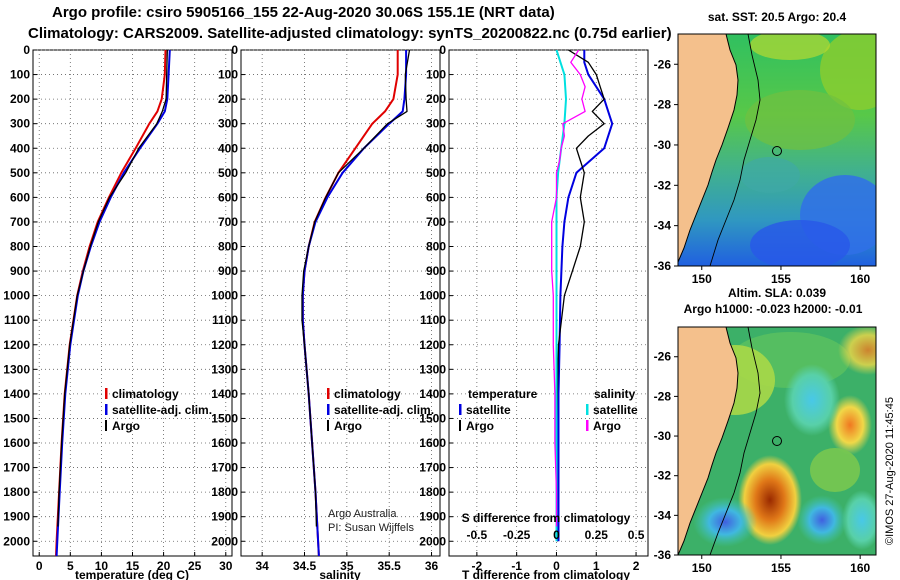 The image size is (900, 580). Describe the element at coordinates (517, 535) in the screenshot. I see `x2-tick-label: -0.25` at that location.